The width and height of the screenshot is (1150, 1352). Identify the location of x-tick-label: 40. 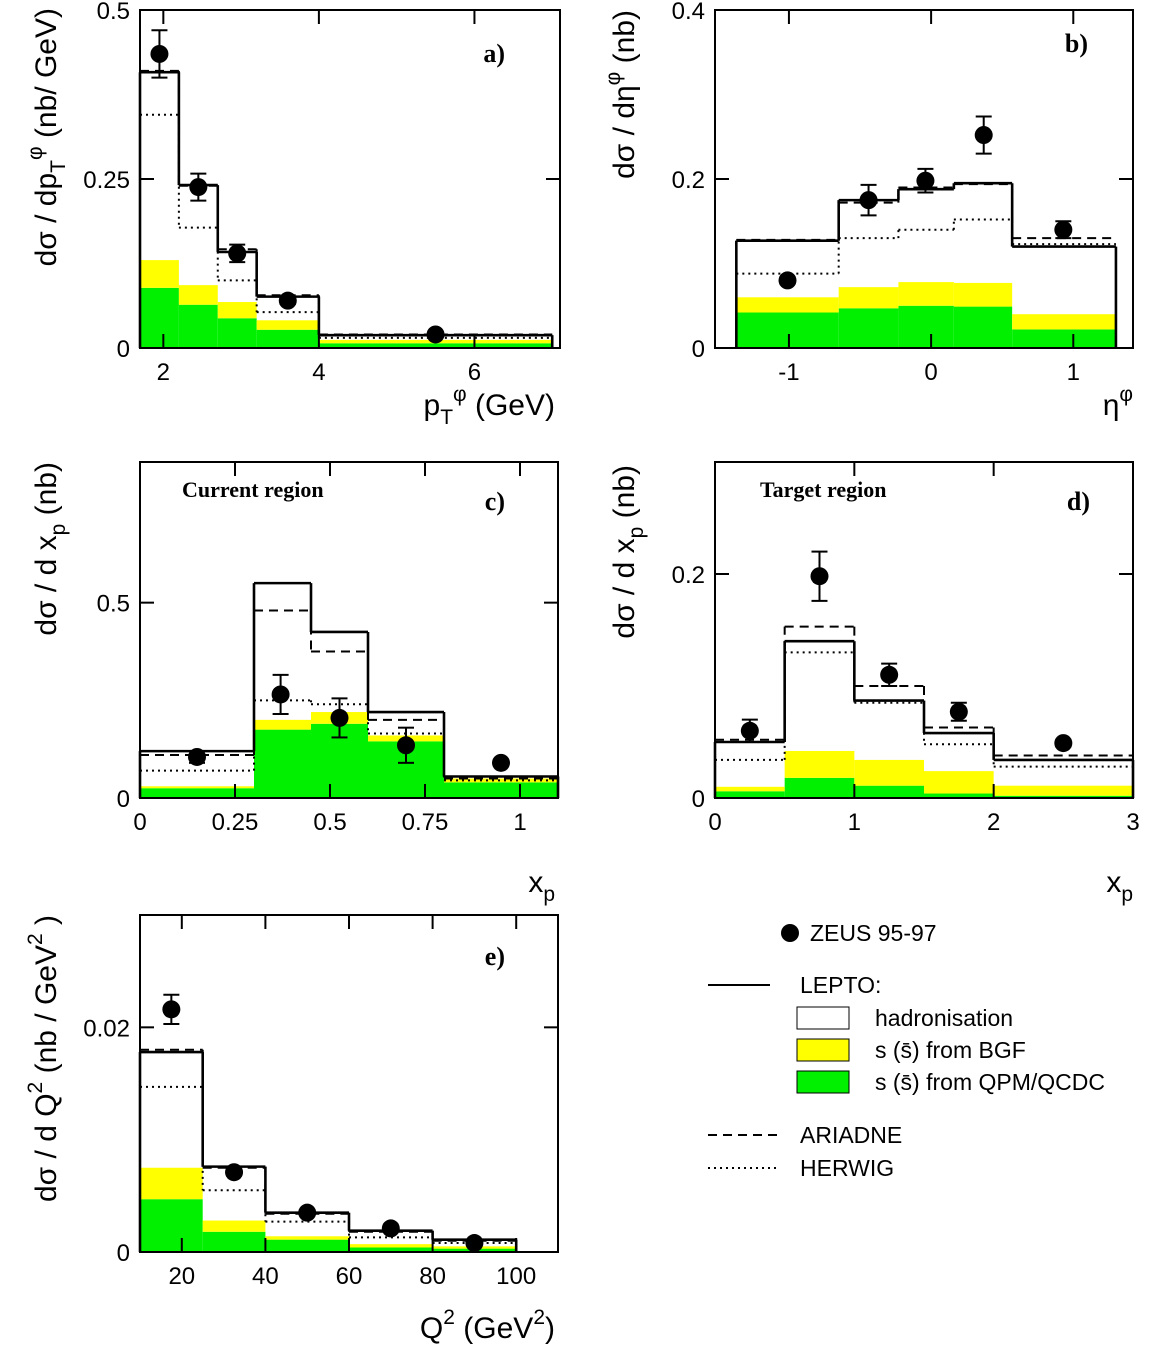
(265, 1276).